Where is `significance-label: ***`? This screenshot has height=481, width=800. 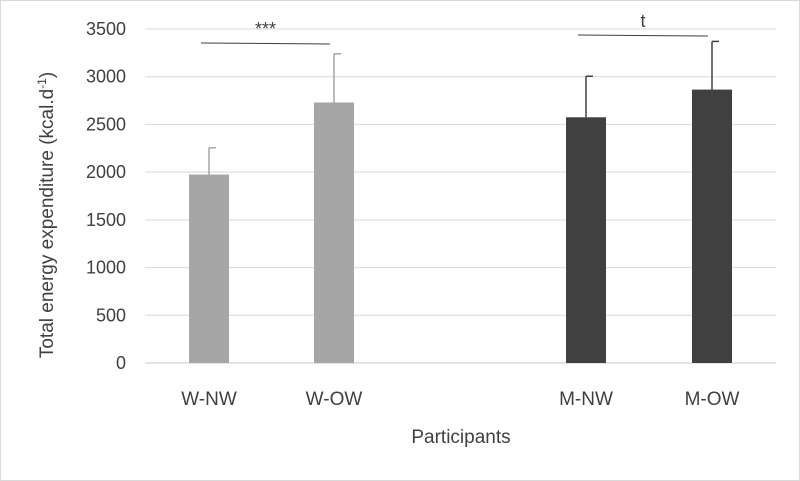
significance-label: *** is located at coordinates (265, 29).